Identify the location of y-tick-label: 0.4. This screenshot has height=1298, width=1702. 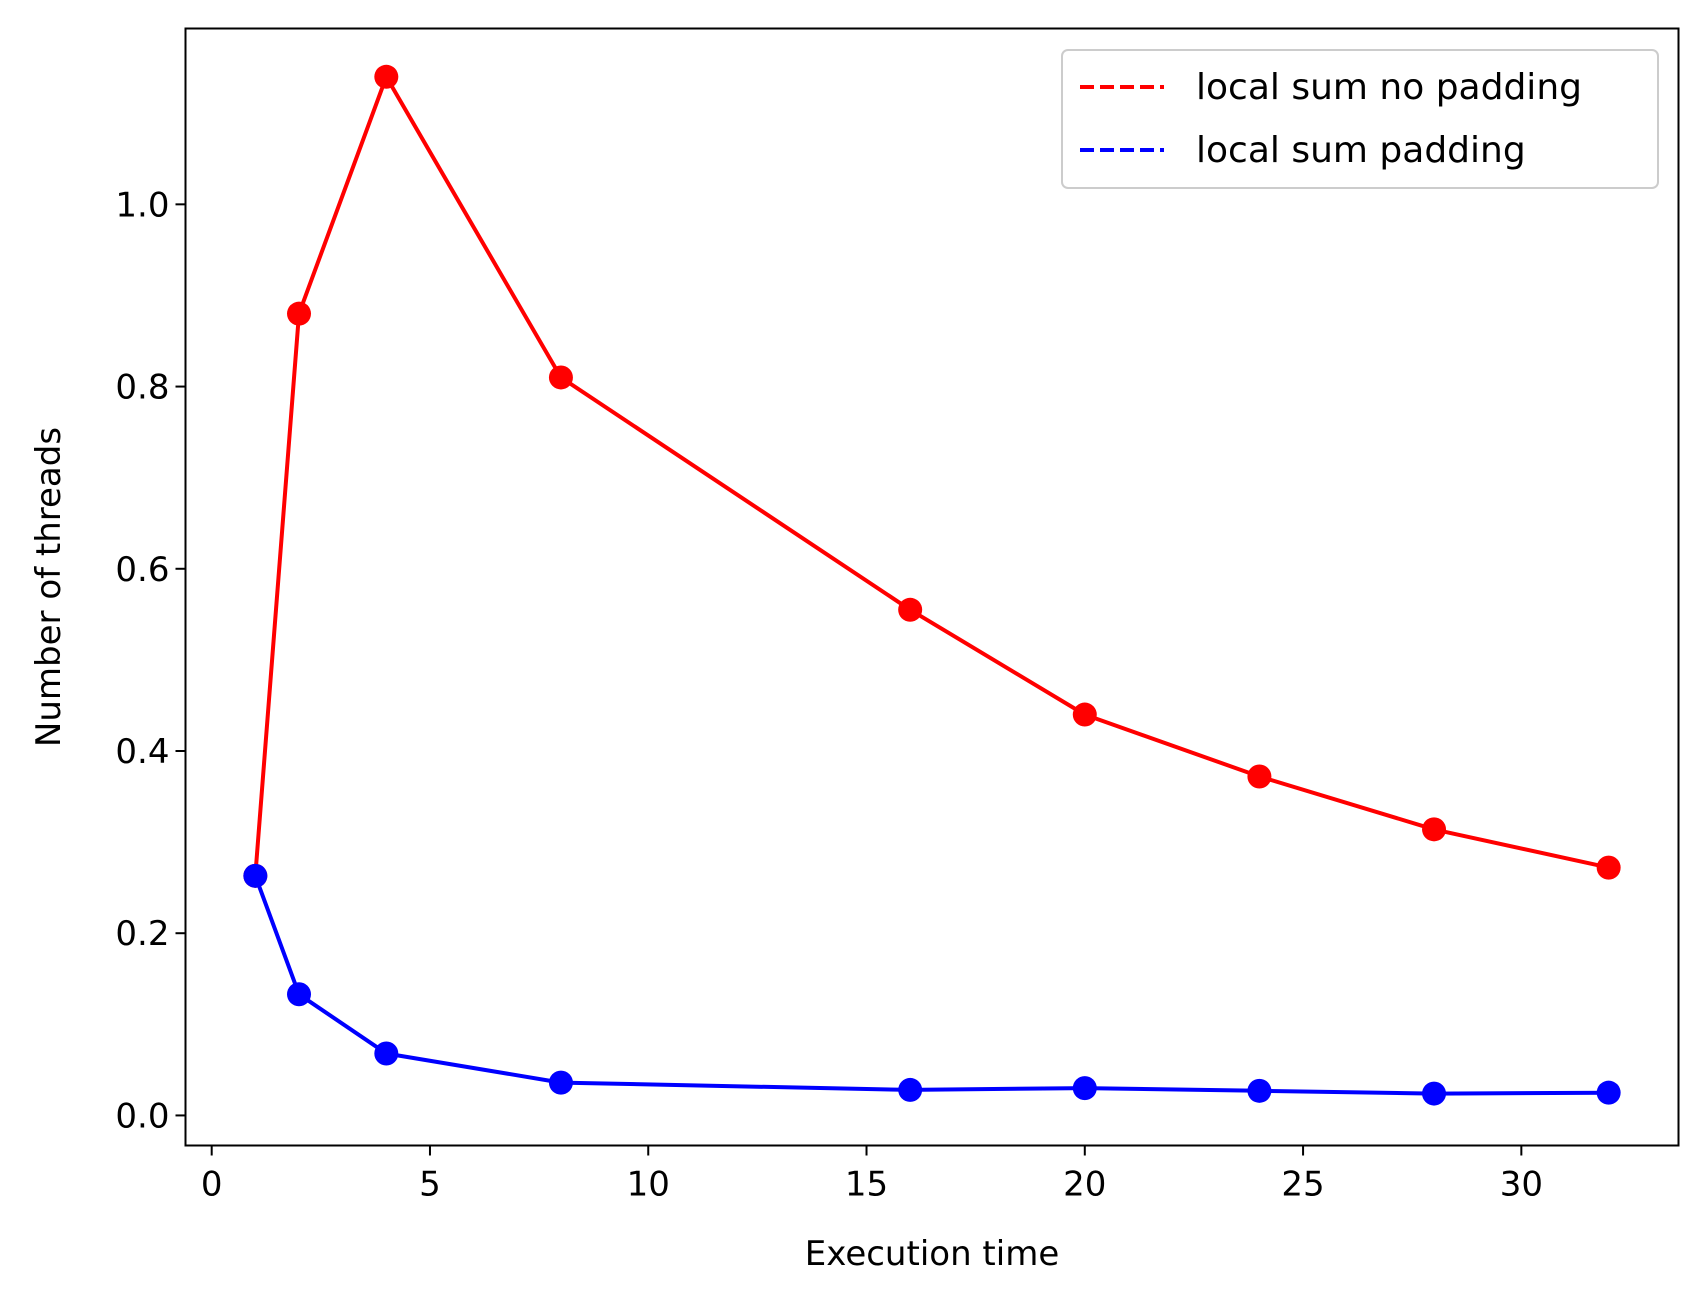
(142, 752).